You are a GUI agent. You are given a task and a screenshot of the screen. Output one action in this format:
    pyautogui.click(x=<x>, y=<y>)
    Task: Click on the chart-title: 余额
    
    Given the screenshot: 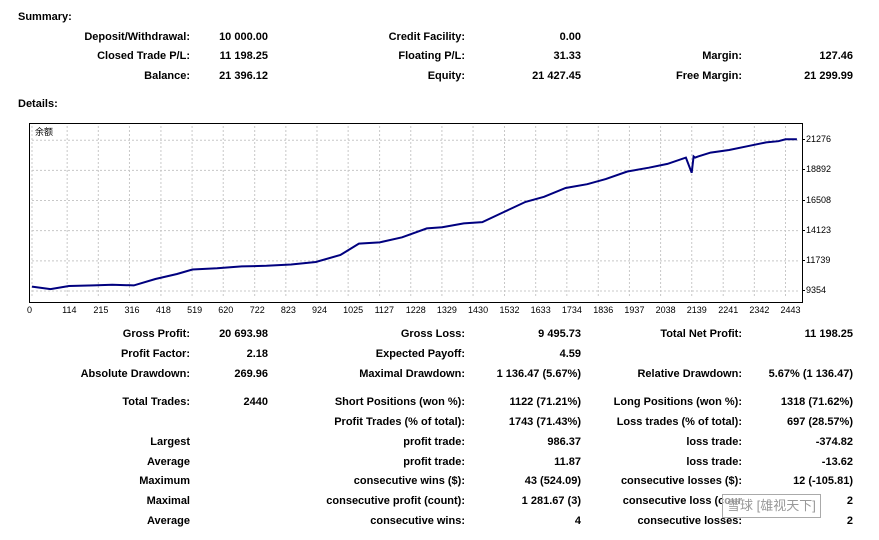 What is the action you would take?
    pyautogui.click(x=44, y=131)
    